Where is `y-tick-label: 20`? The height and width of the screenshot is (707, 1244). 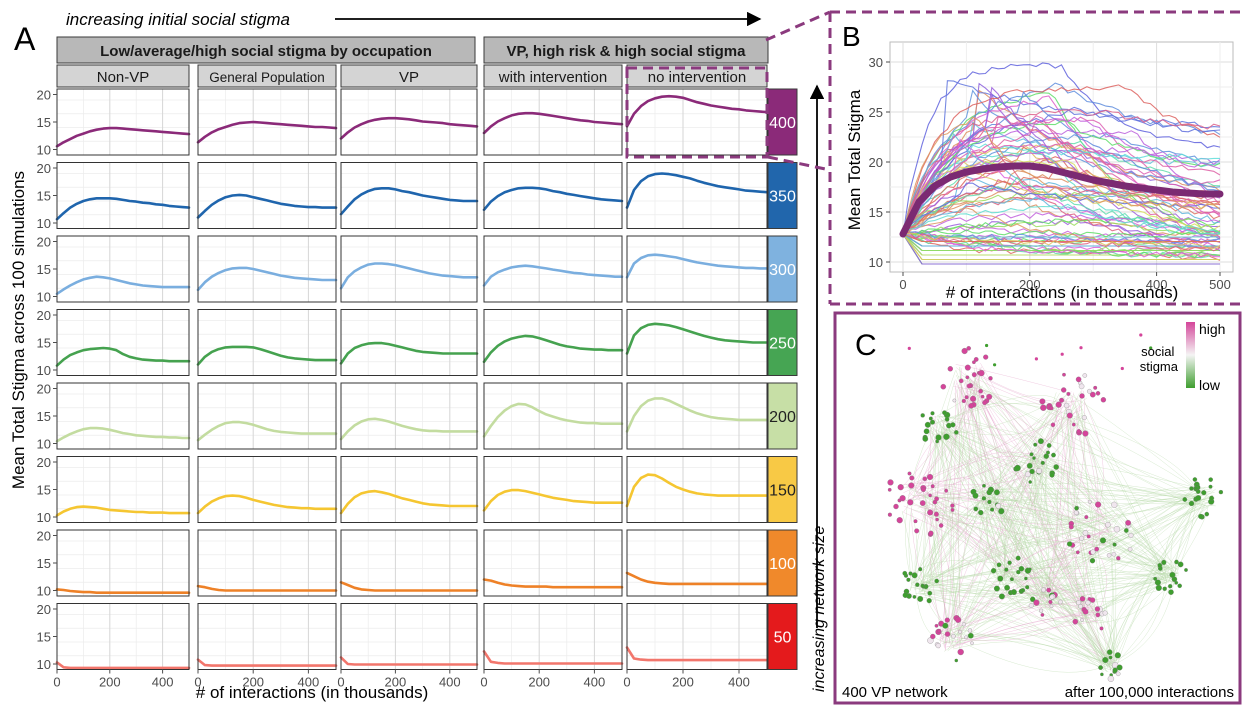
y-tick-label: 20 is located at coordinates (44, 609).